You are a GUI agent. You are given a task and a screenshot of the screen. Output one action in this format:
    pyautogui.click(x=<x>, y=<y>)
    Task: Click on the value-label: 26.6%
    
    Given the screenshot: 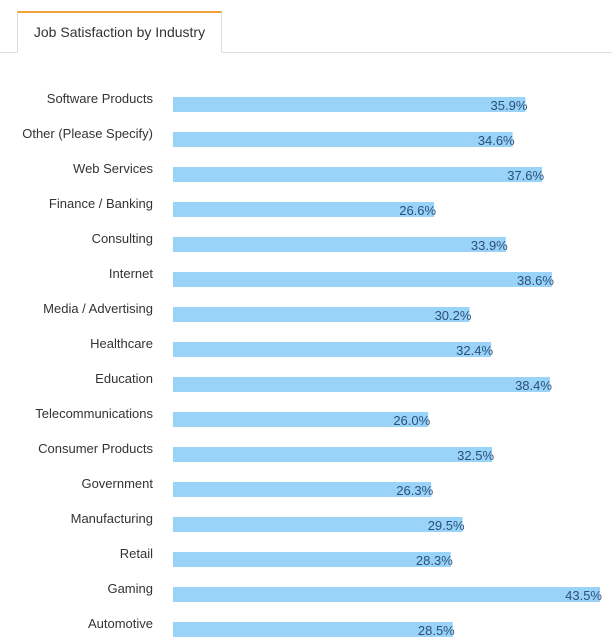 What is the action you would take?
    pyautogui.click(x=417, y=210)
    